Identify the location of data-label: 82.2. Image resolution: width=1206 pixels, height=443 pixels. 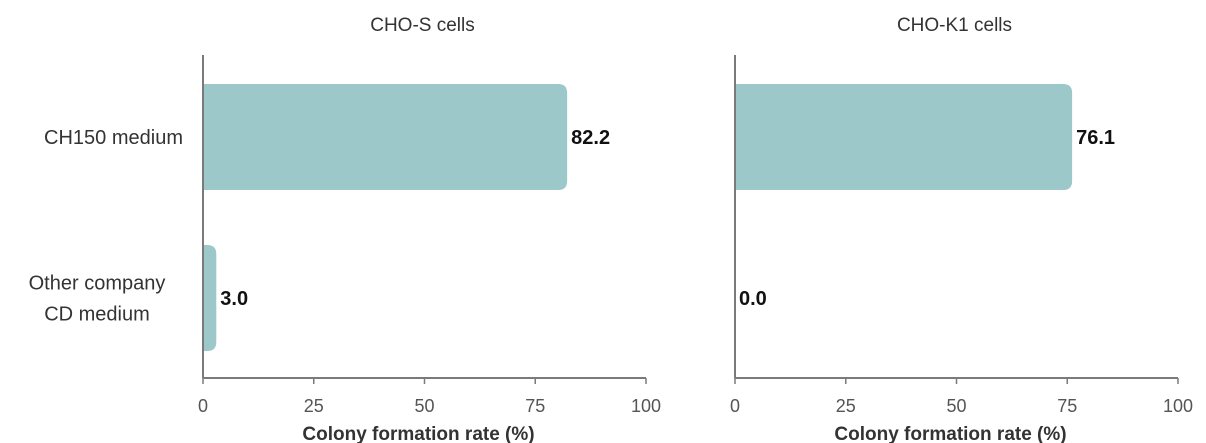
(590, 138).